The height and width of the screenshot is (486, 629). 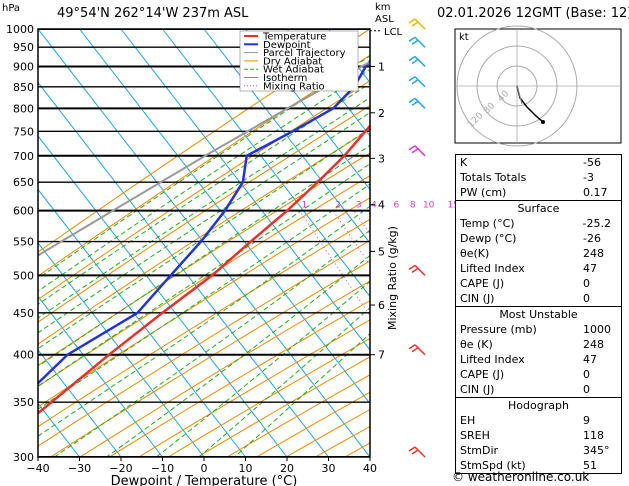 I want to click on mixing-ratio-value: 10, so click(x=429, y=206).